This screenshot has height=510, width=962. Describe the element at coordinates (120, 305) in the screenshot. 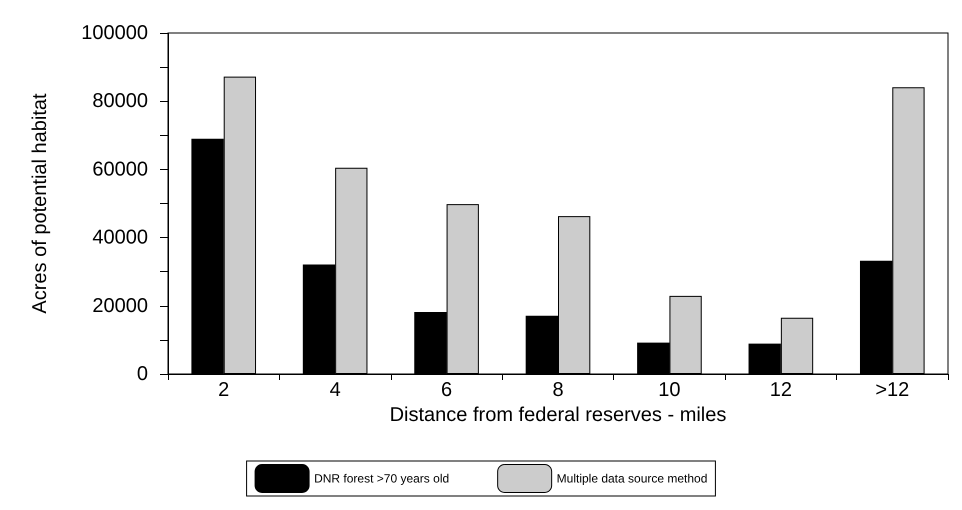

I see `y-tick-label: 20000` at that location.